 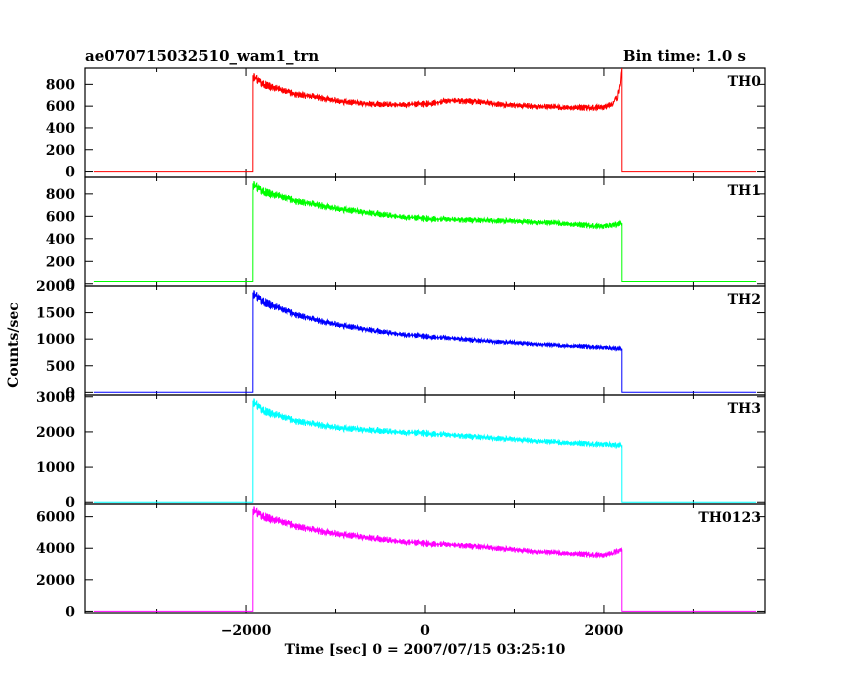 I want to click on y-tick-label: 1500, so click(x=55, y=314).